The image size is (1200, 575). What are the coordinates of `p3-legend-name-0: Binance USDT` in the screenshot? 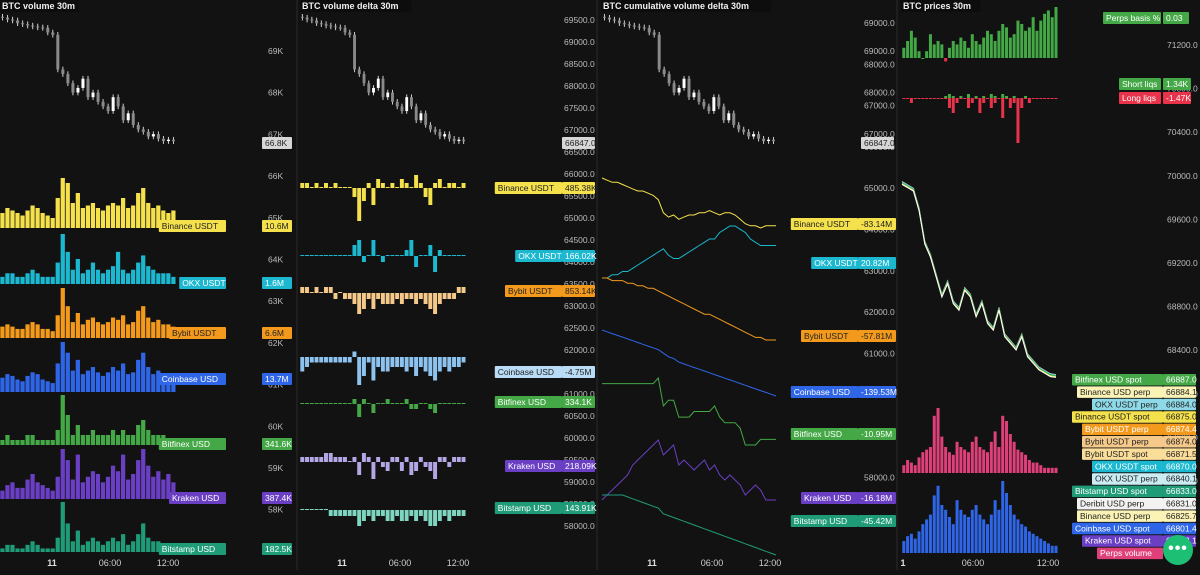 It's located at (822, 224).